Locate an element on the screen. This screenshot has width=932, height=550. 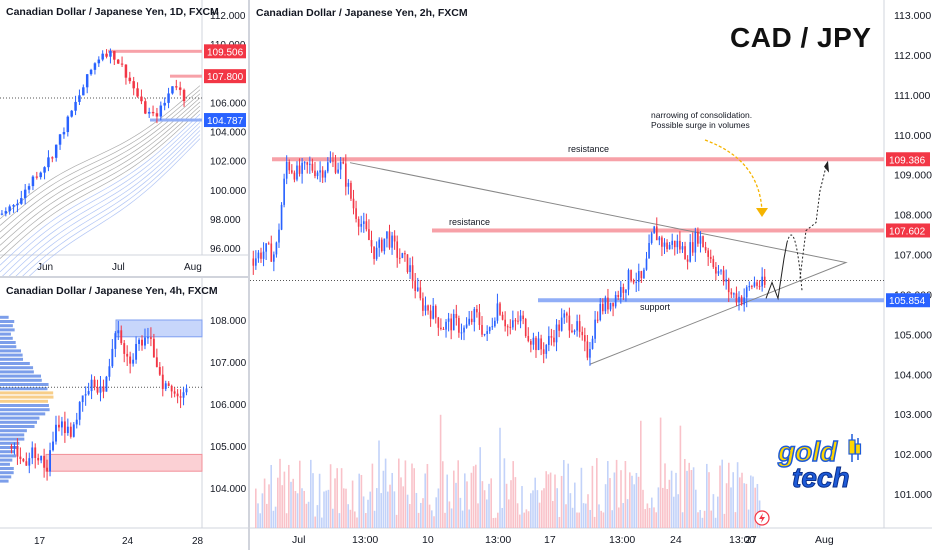
price-axis-label: 100.000 is located at coordinates (228, 191).